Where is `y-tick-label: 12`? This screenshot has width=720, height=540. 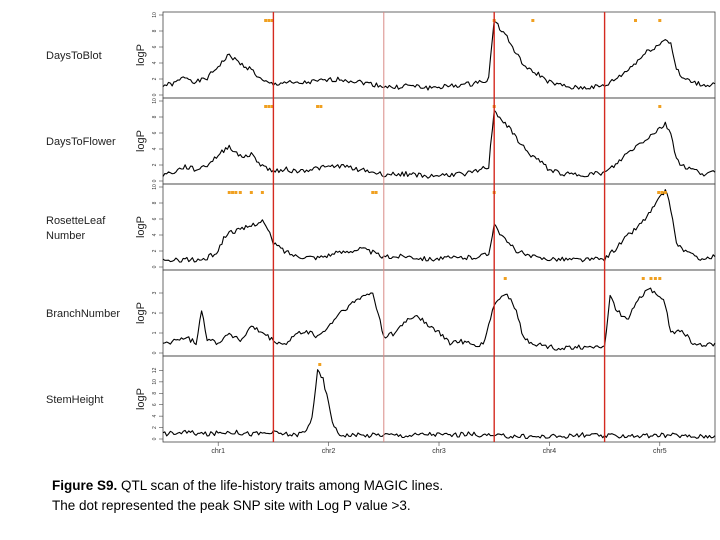
y-tick-label: 12 is located at coordinates (155, 370).